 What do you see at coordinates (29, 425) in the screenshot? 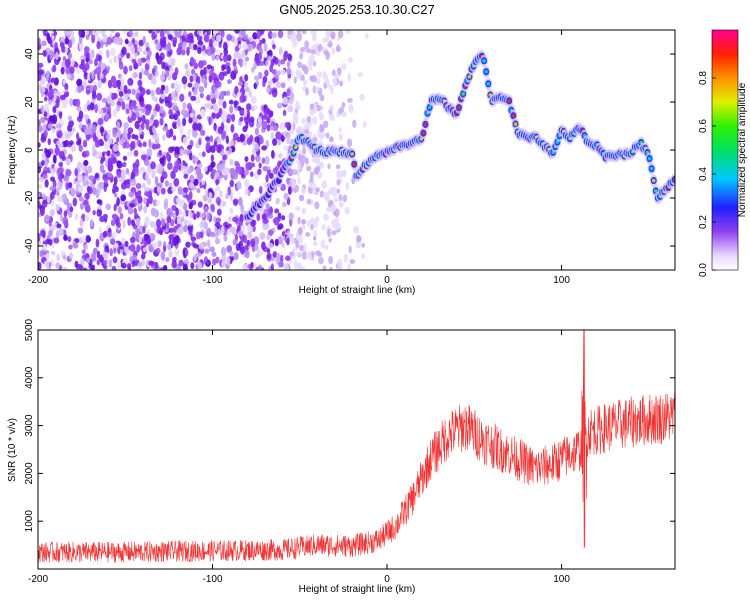
I see `y-tick-label: 3000` at bounding box center [29, 425].